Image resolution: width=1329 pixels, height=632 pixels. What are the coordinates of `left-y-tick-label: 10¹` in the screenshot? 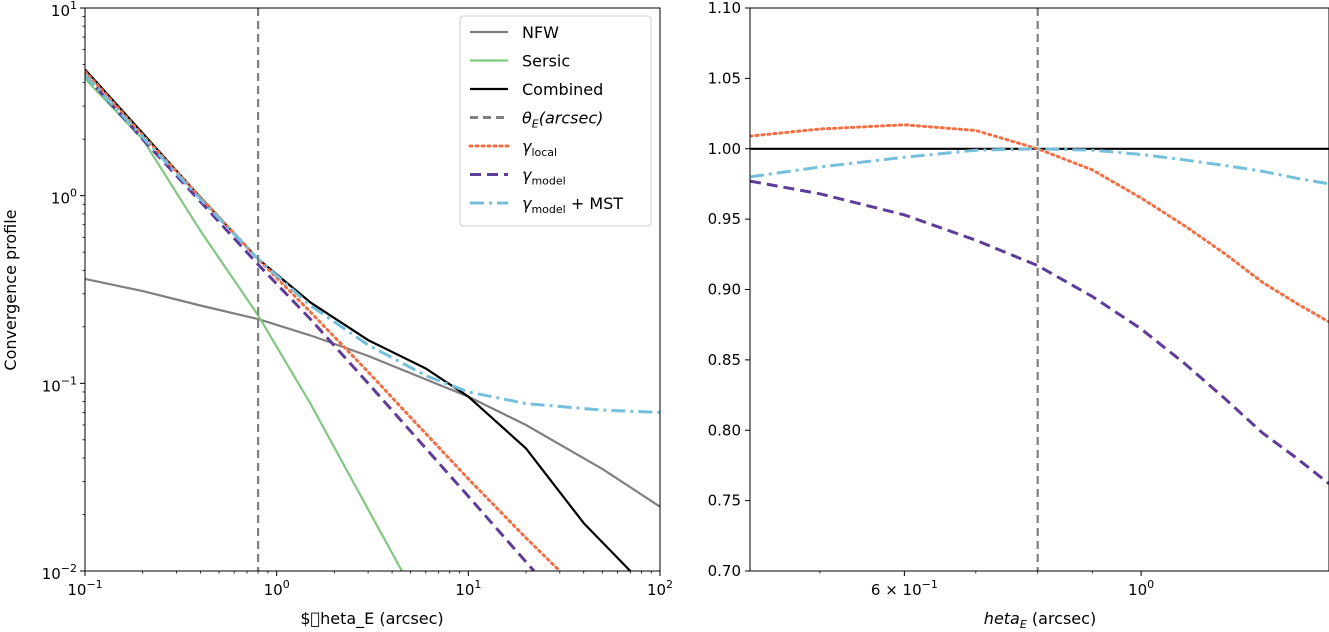 It's located at (64, 10).